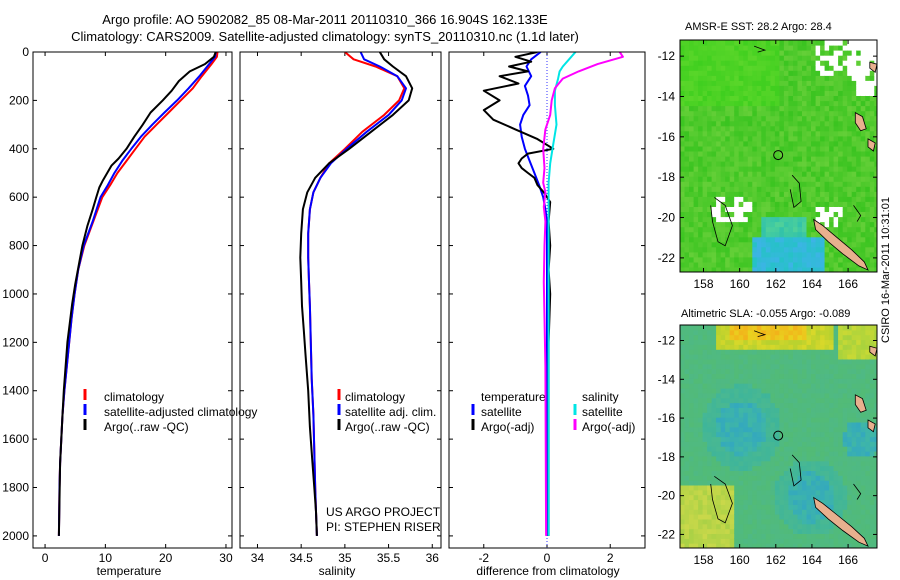 This screenshot has width=900, height=580. I want to click on sst_map-xtick-label: 164, so click(812, 284).